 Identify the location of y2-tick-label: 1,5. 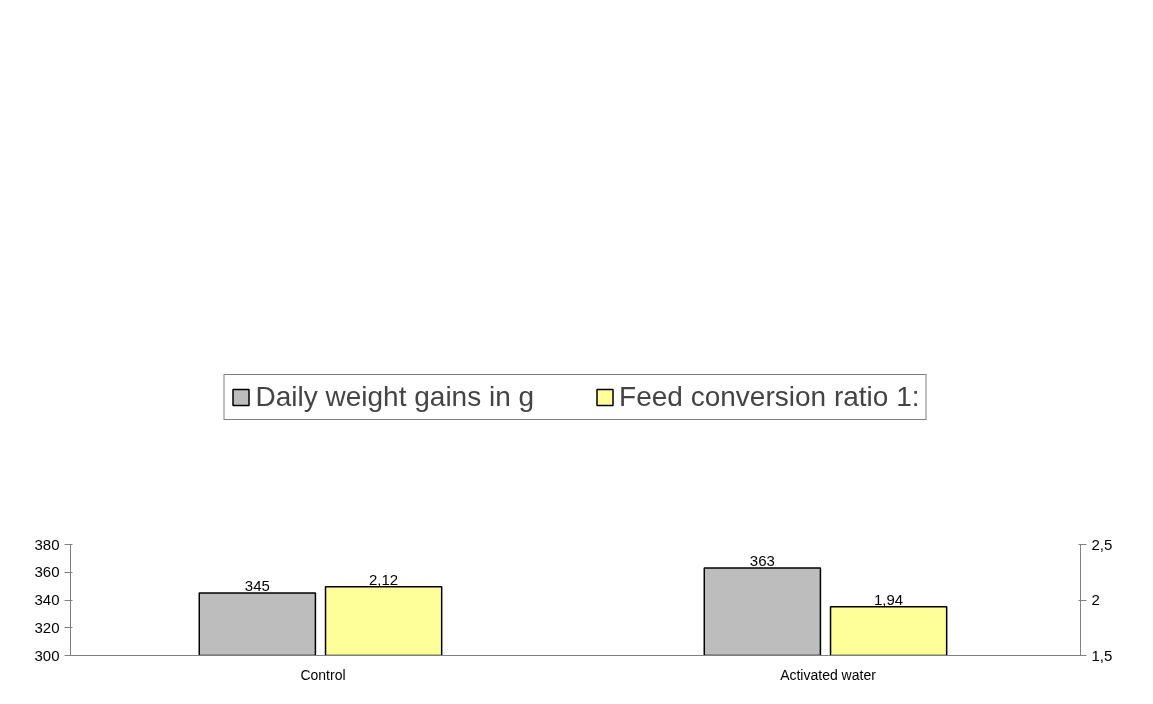
(1102, 655).